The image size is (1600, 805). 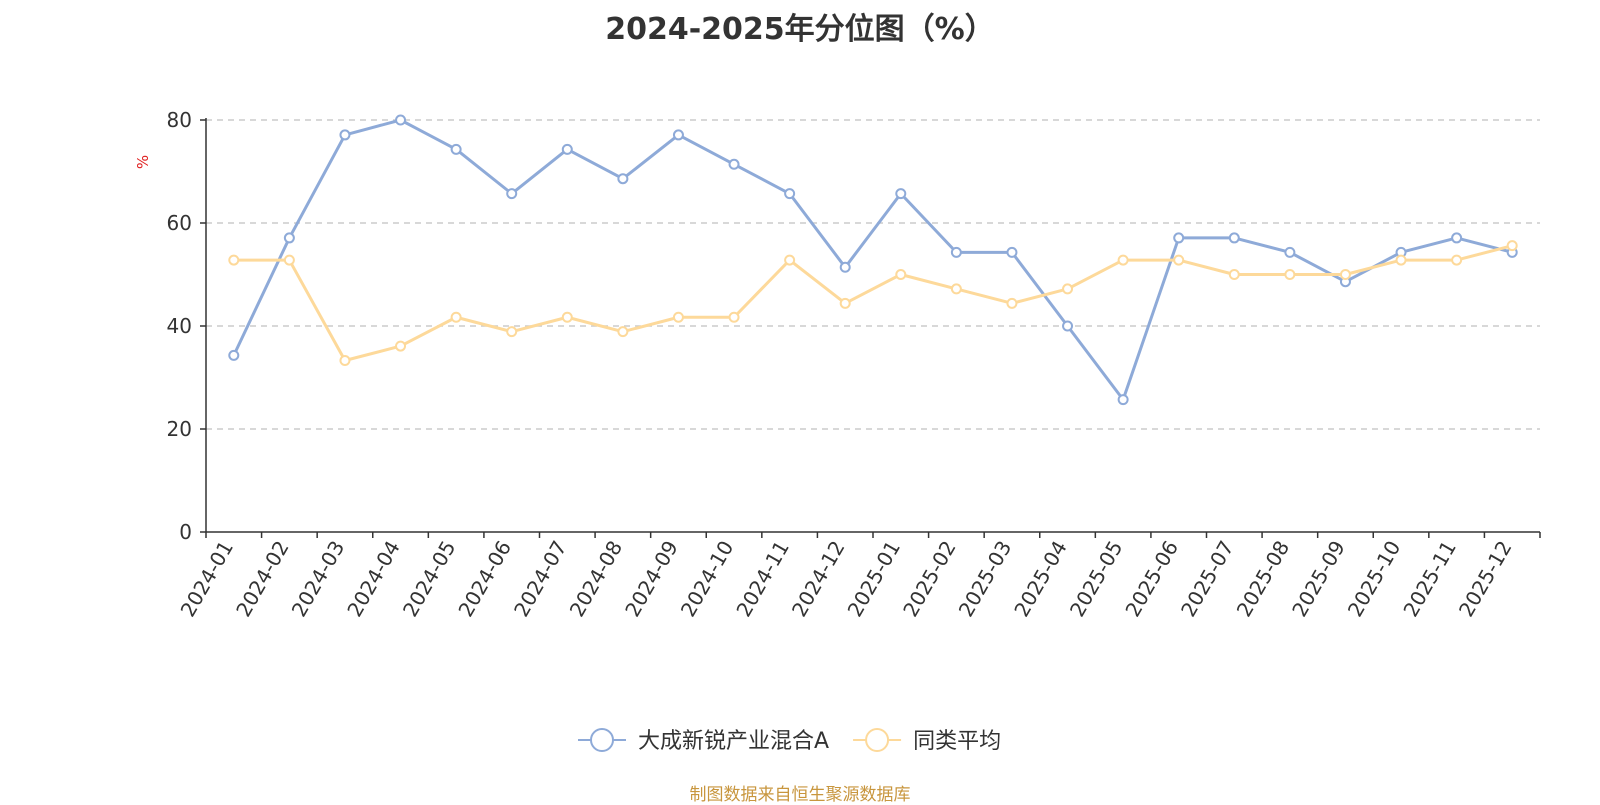 I want to click on legend: 大成新锐产业混合A 同类平均, so click(x=789, y=741).